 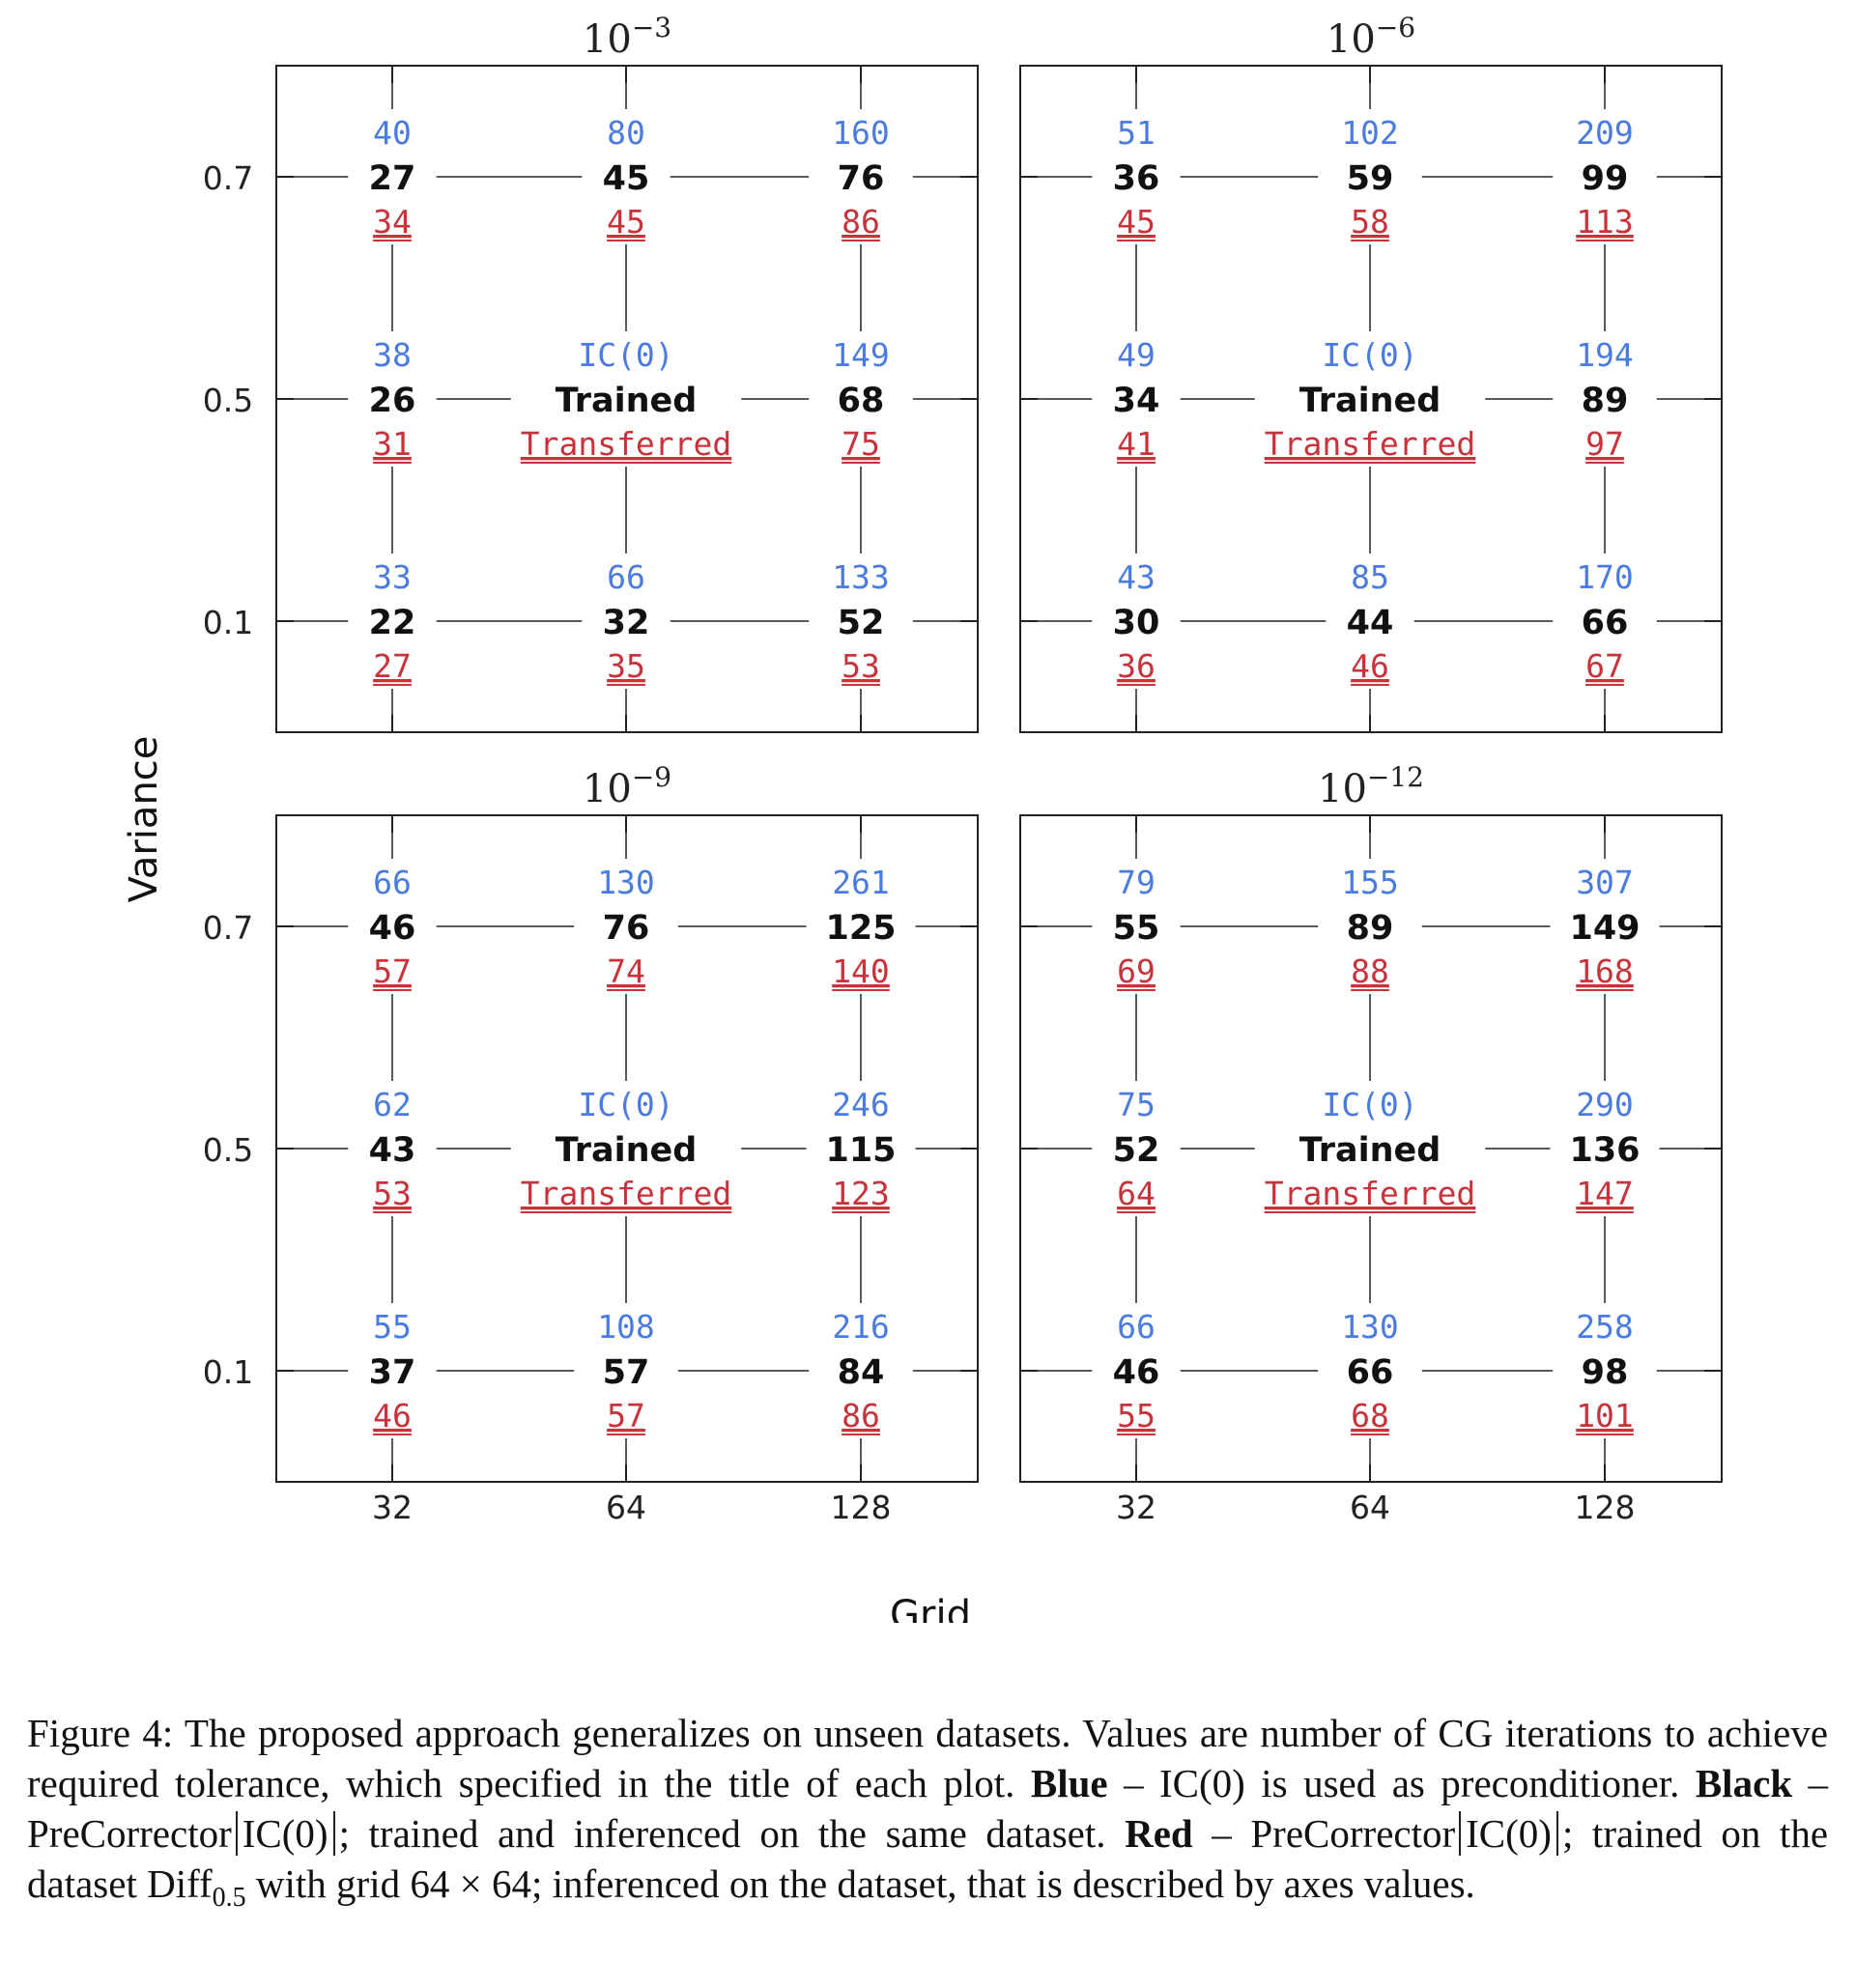 I want to click on cell-value-ic0: 209, so click(x=1605, y=133).